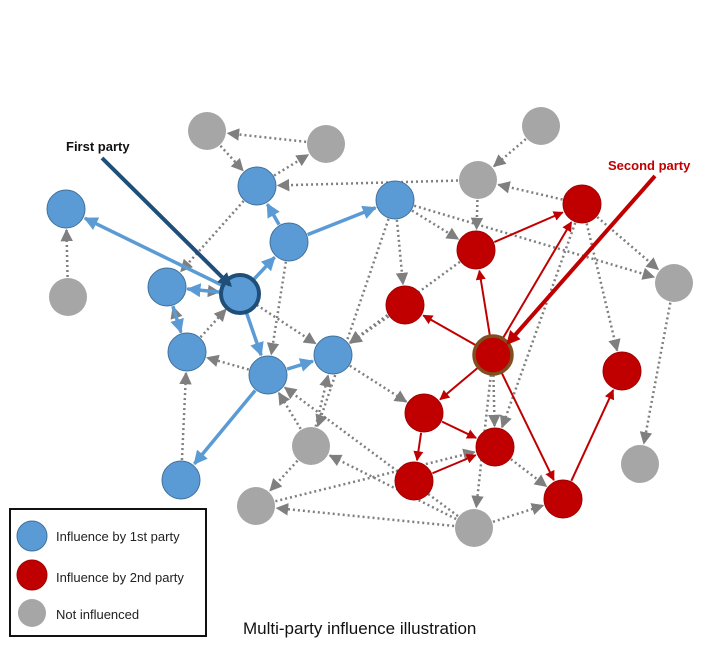 The height and width of the screenshot is (645, 720). What do you see at coordinates (187, 352) in the screenshot?
I see `blue-node-b6` at bounding box center [187, 352].